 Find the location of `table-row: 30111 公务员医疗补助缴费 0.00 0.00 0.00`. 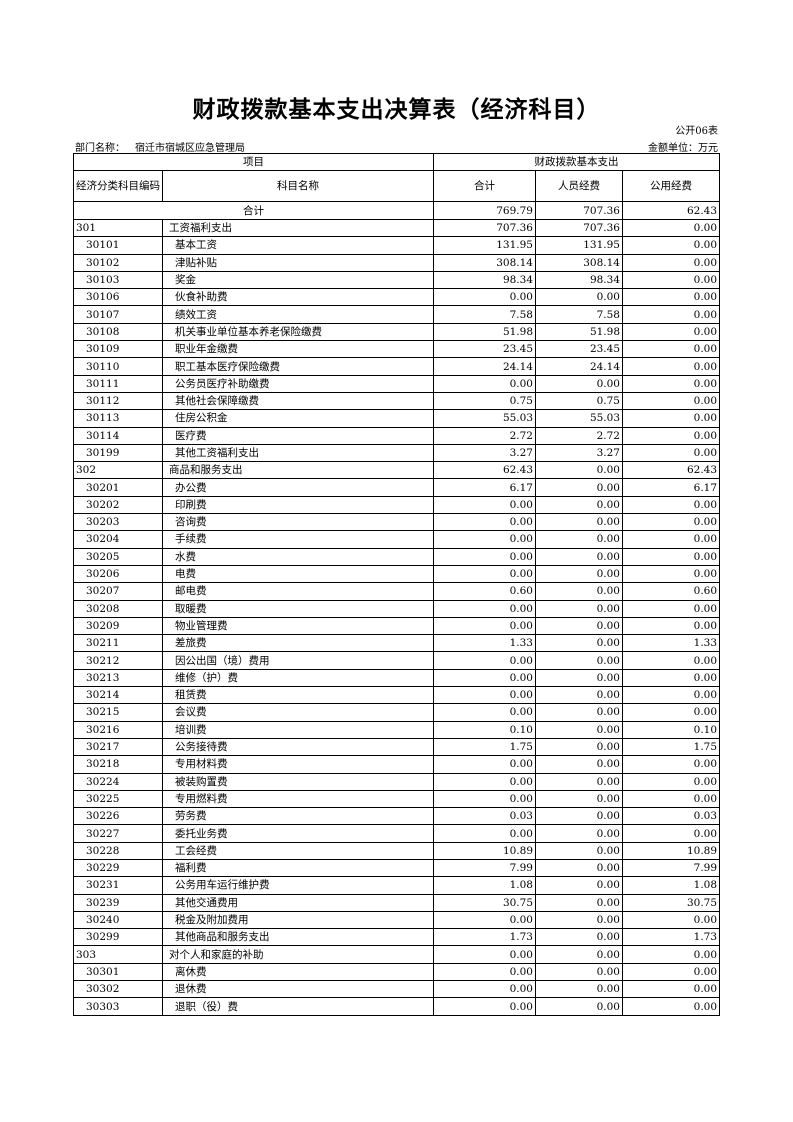

table-row: 30111 公务员医疗补助缴费 0.00 0.00 0.00 is located at coordinates (397, 383).